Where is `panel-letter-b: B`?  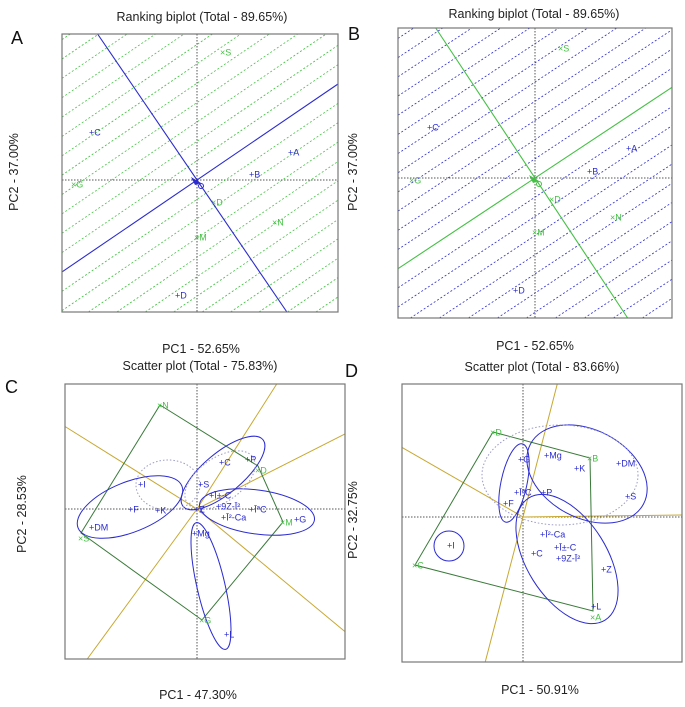
panel-letter-b: B is located at coordinates (354, 34).